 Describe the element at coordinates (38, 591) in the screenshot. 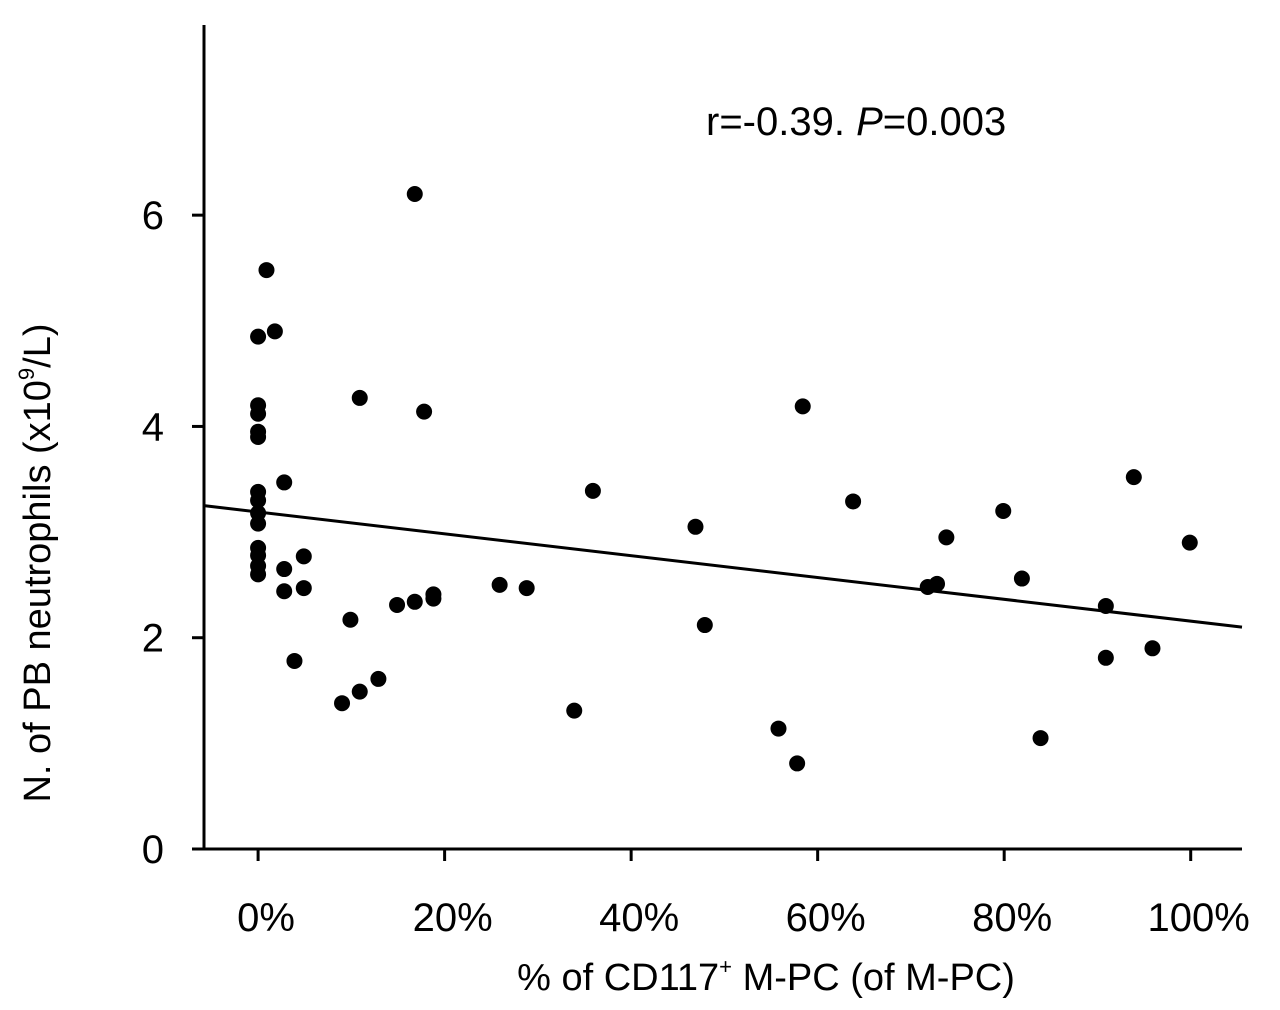

I see `y-axis-title-pre: N. of PB neutrophils (x10` at that location.